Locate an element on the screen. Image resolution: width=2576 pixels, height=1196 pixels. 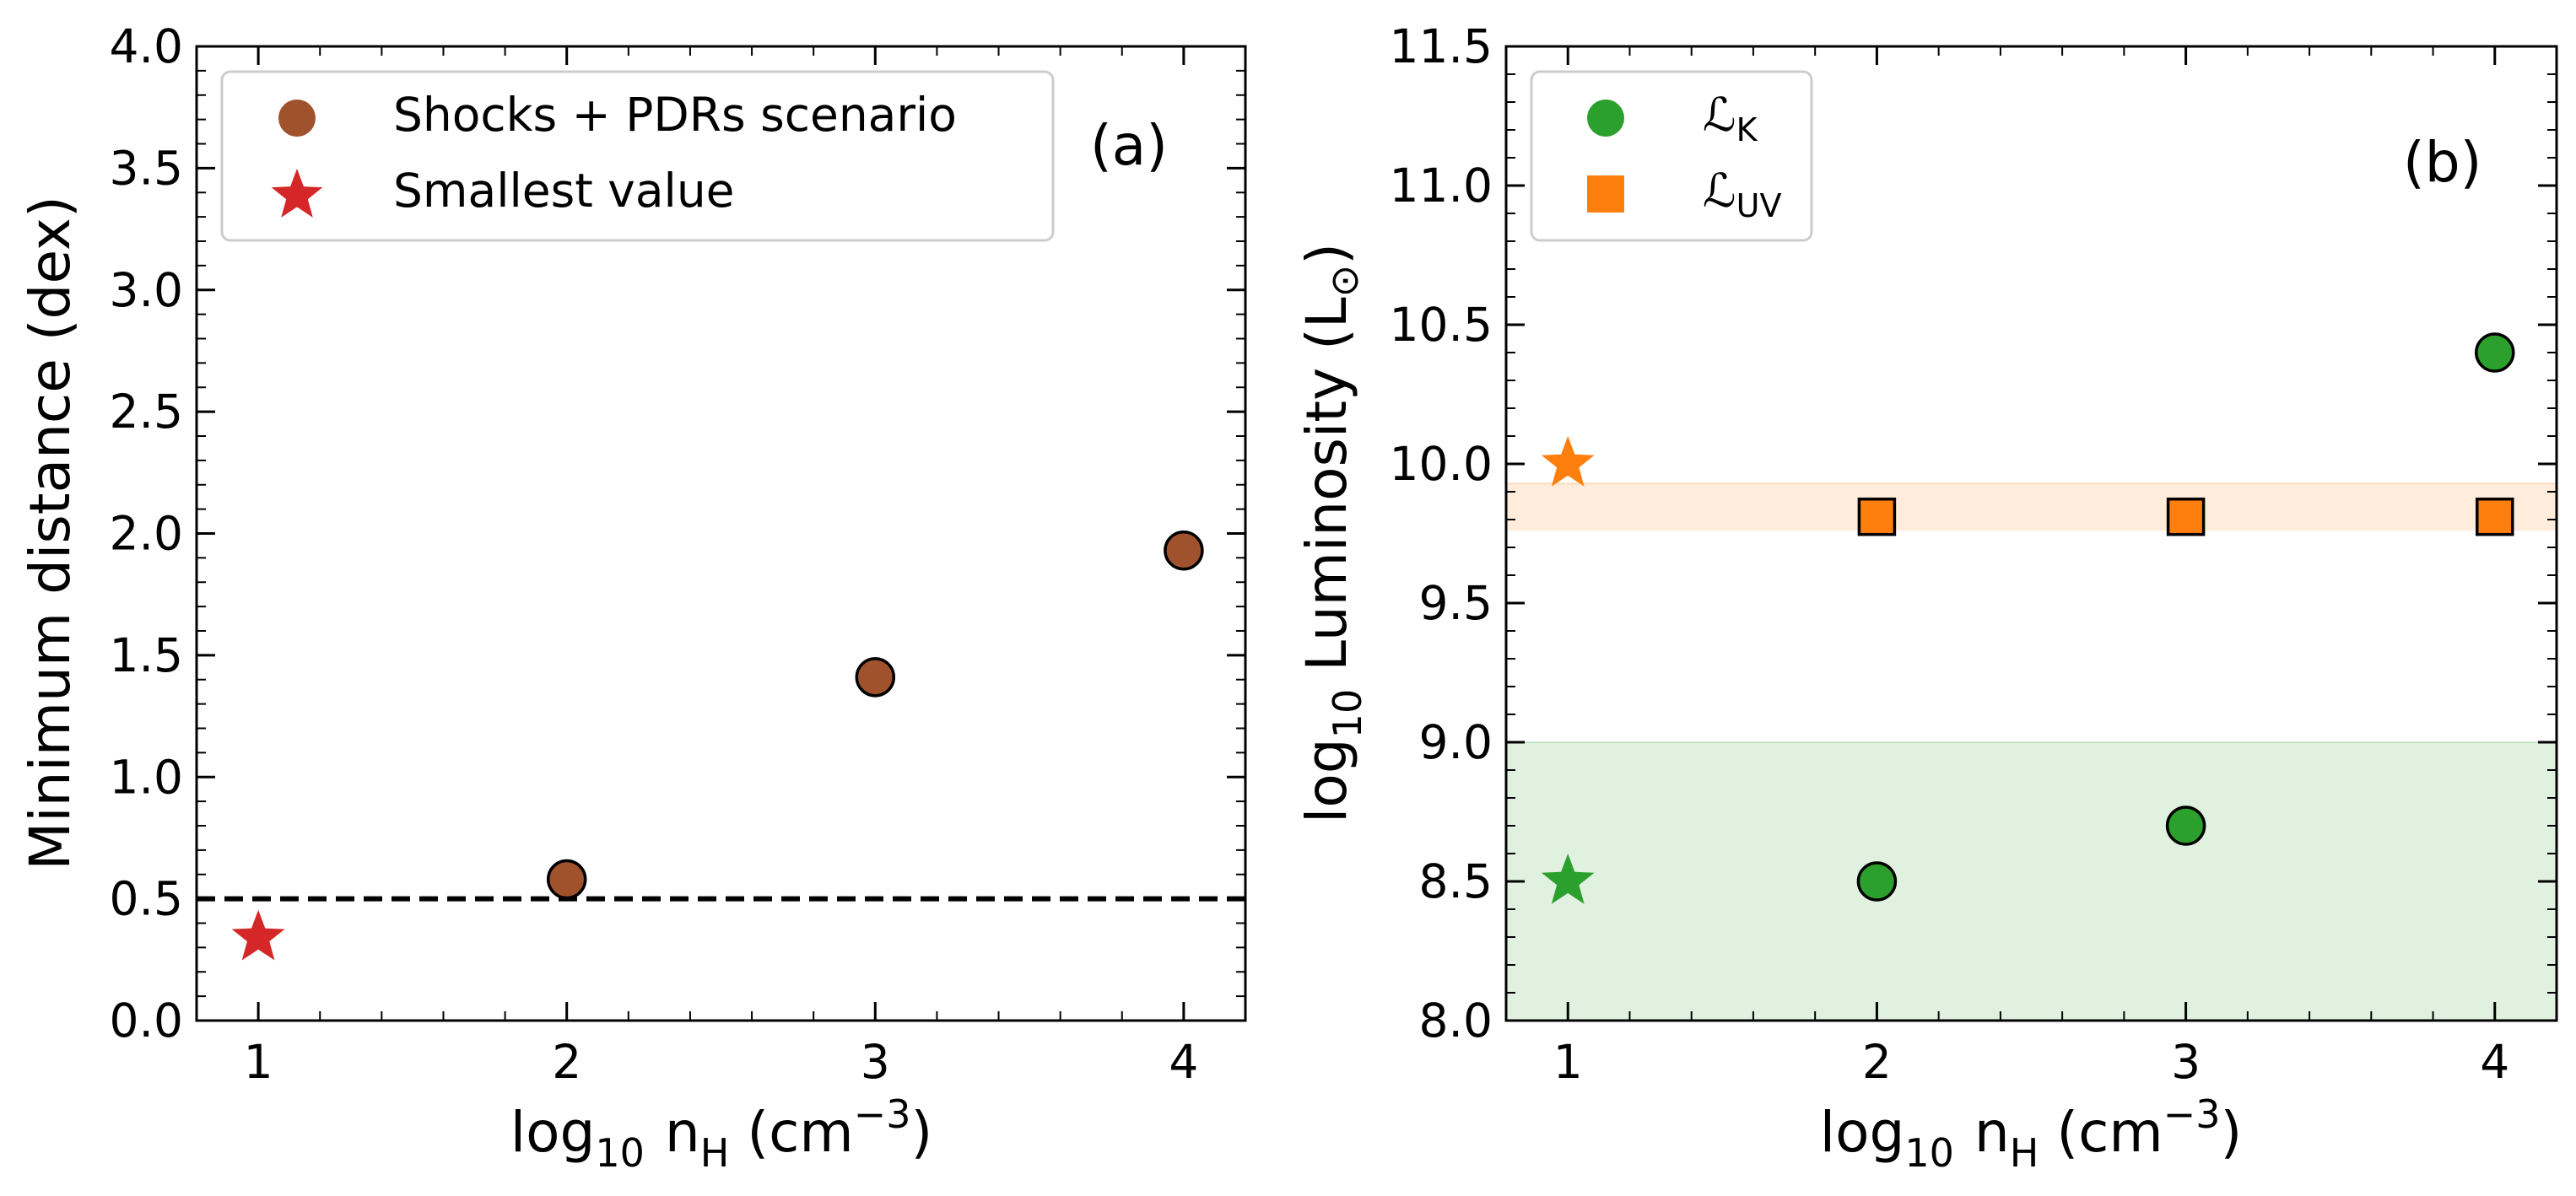
legend-entry-smallest: Smallest value is located at coordinates (564, 191).